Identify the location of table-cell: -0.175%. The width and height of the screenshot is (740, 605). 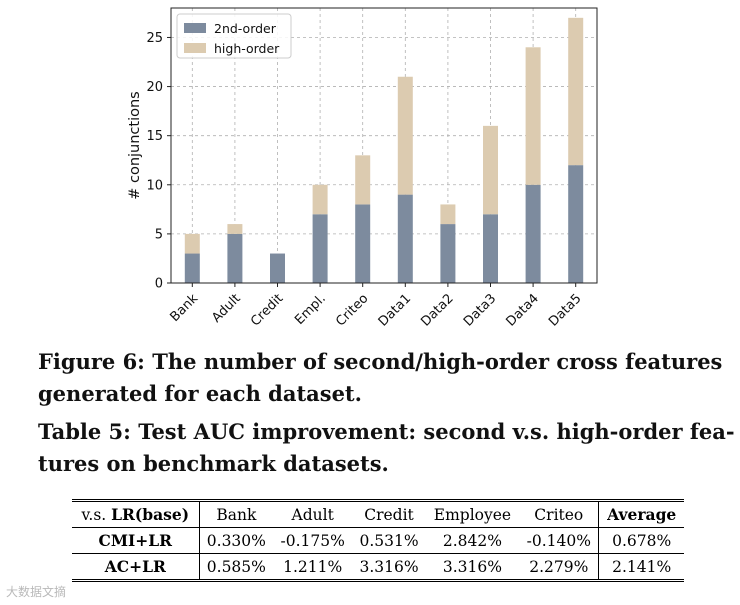
(312, 540).